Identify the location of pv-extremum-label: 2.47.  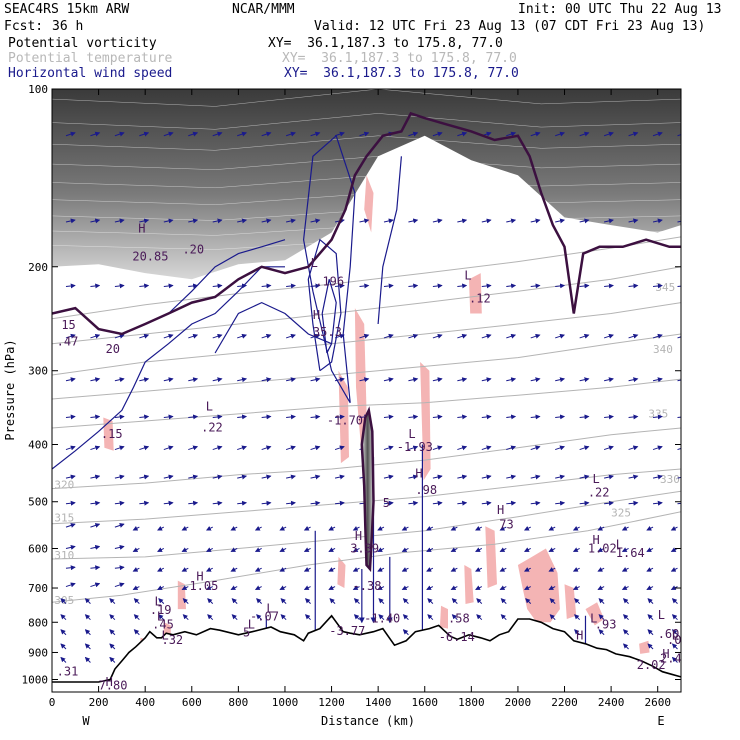
(674, 658).